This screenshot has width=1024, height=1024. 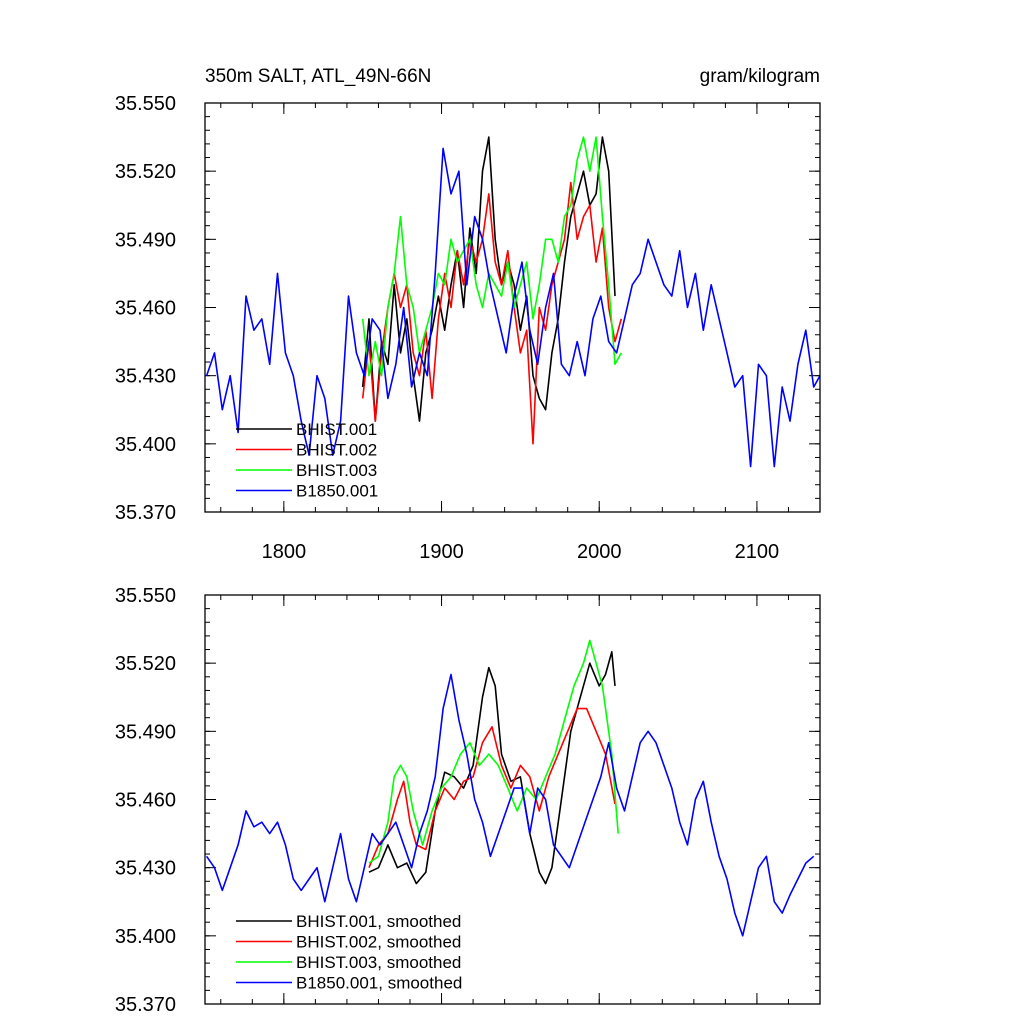 I want to click on legend-label: B1850.001, smoothed, so click(x=379, y=983).